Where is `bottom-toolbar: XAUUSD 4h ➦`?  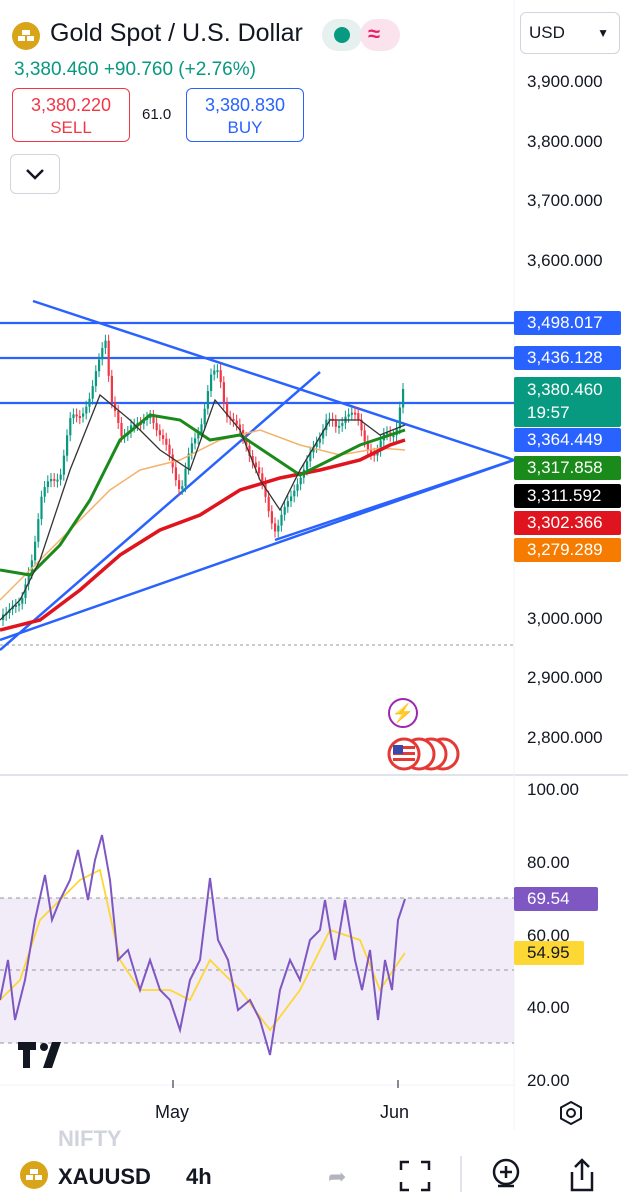
bottom-toolbar: XAUUSD 4h ➦ is located at coordinates (314, 1175).